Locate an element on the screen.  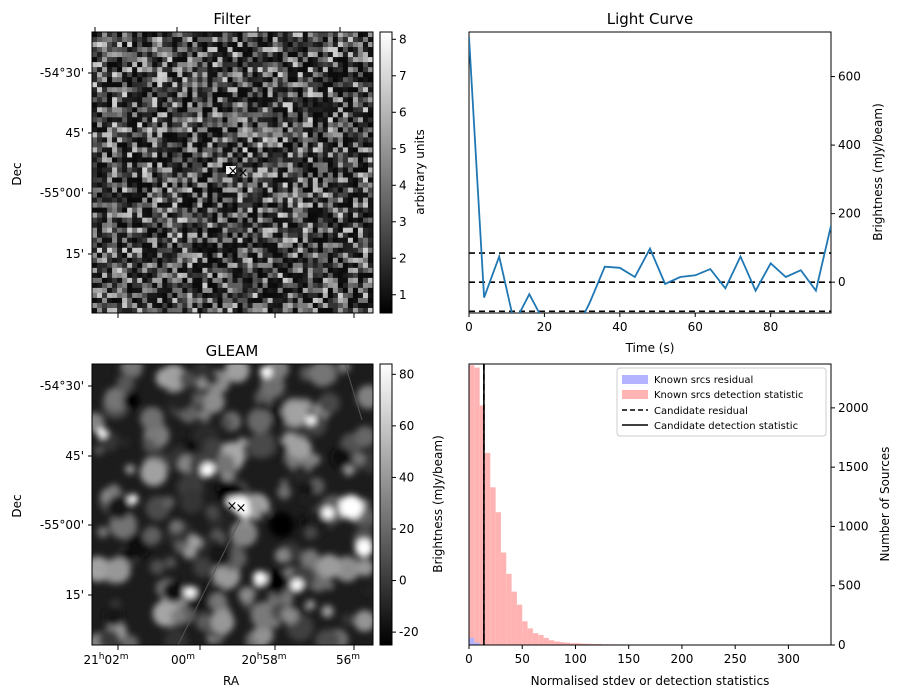
lightcurve-threshold-lines is located at coordinates (650, 282).